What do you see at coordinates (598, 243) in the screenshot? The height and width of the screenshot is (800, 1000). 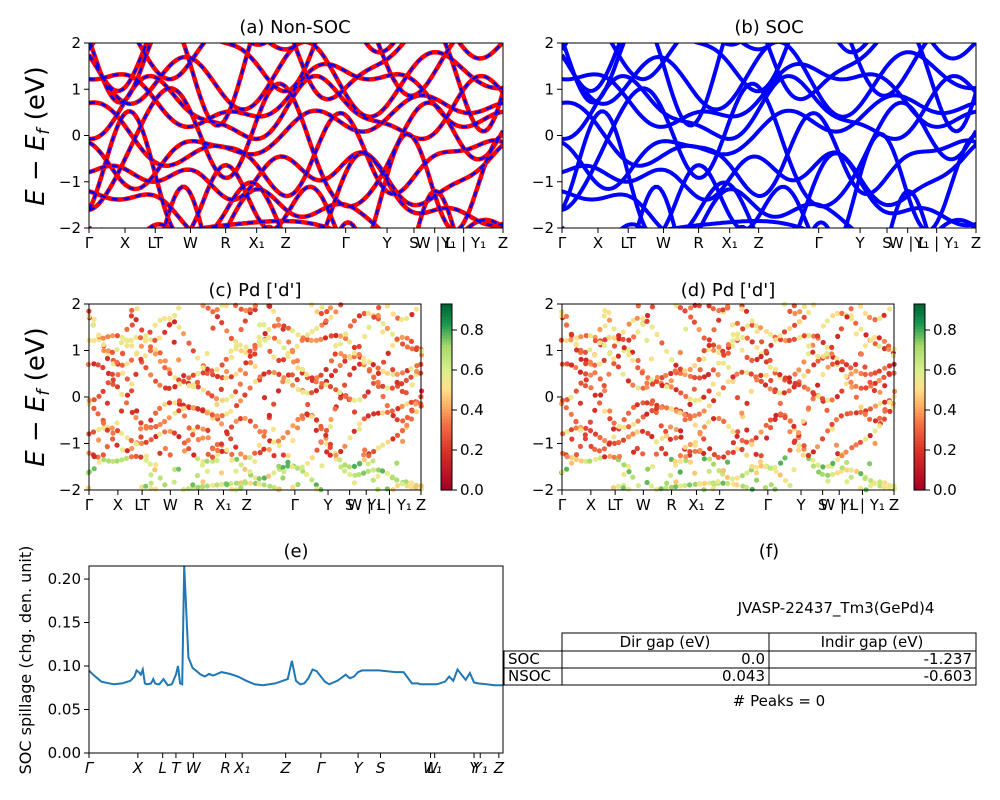 I see `xtick-label: X` at bounding box center [598, 243].